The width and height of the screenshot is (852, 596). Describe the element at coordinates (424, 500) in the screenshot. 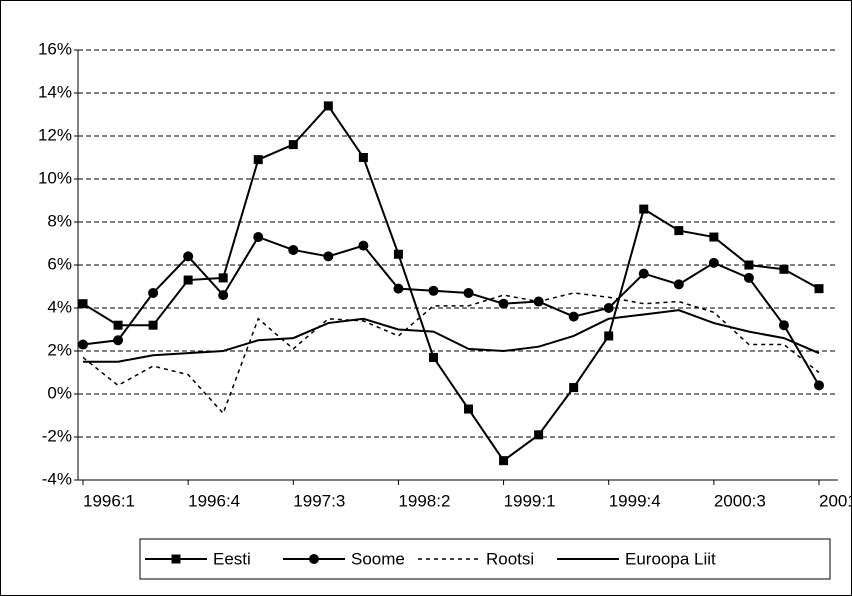

I see `x-tick-label: 1998:2` at that location.